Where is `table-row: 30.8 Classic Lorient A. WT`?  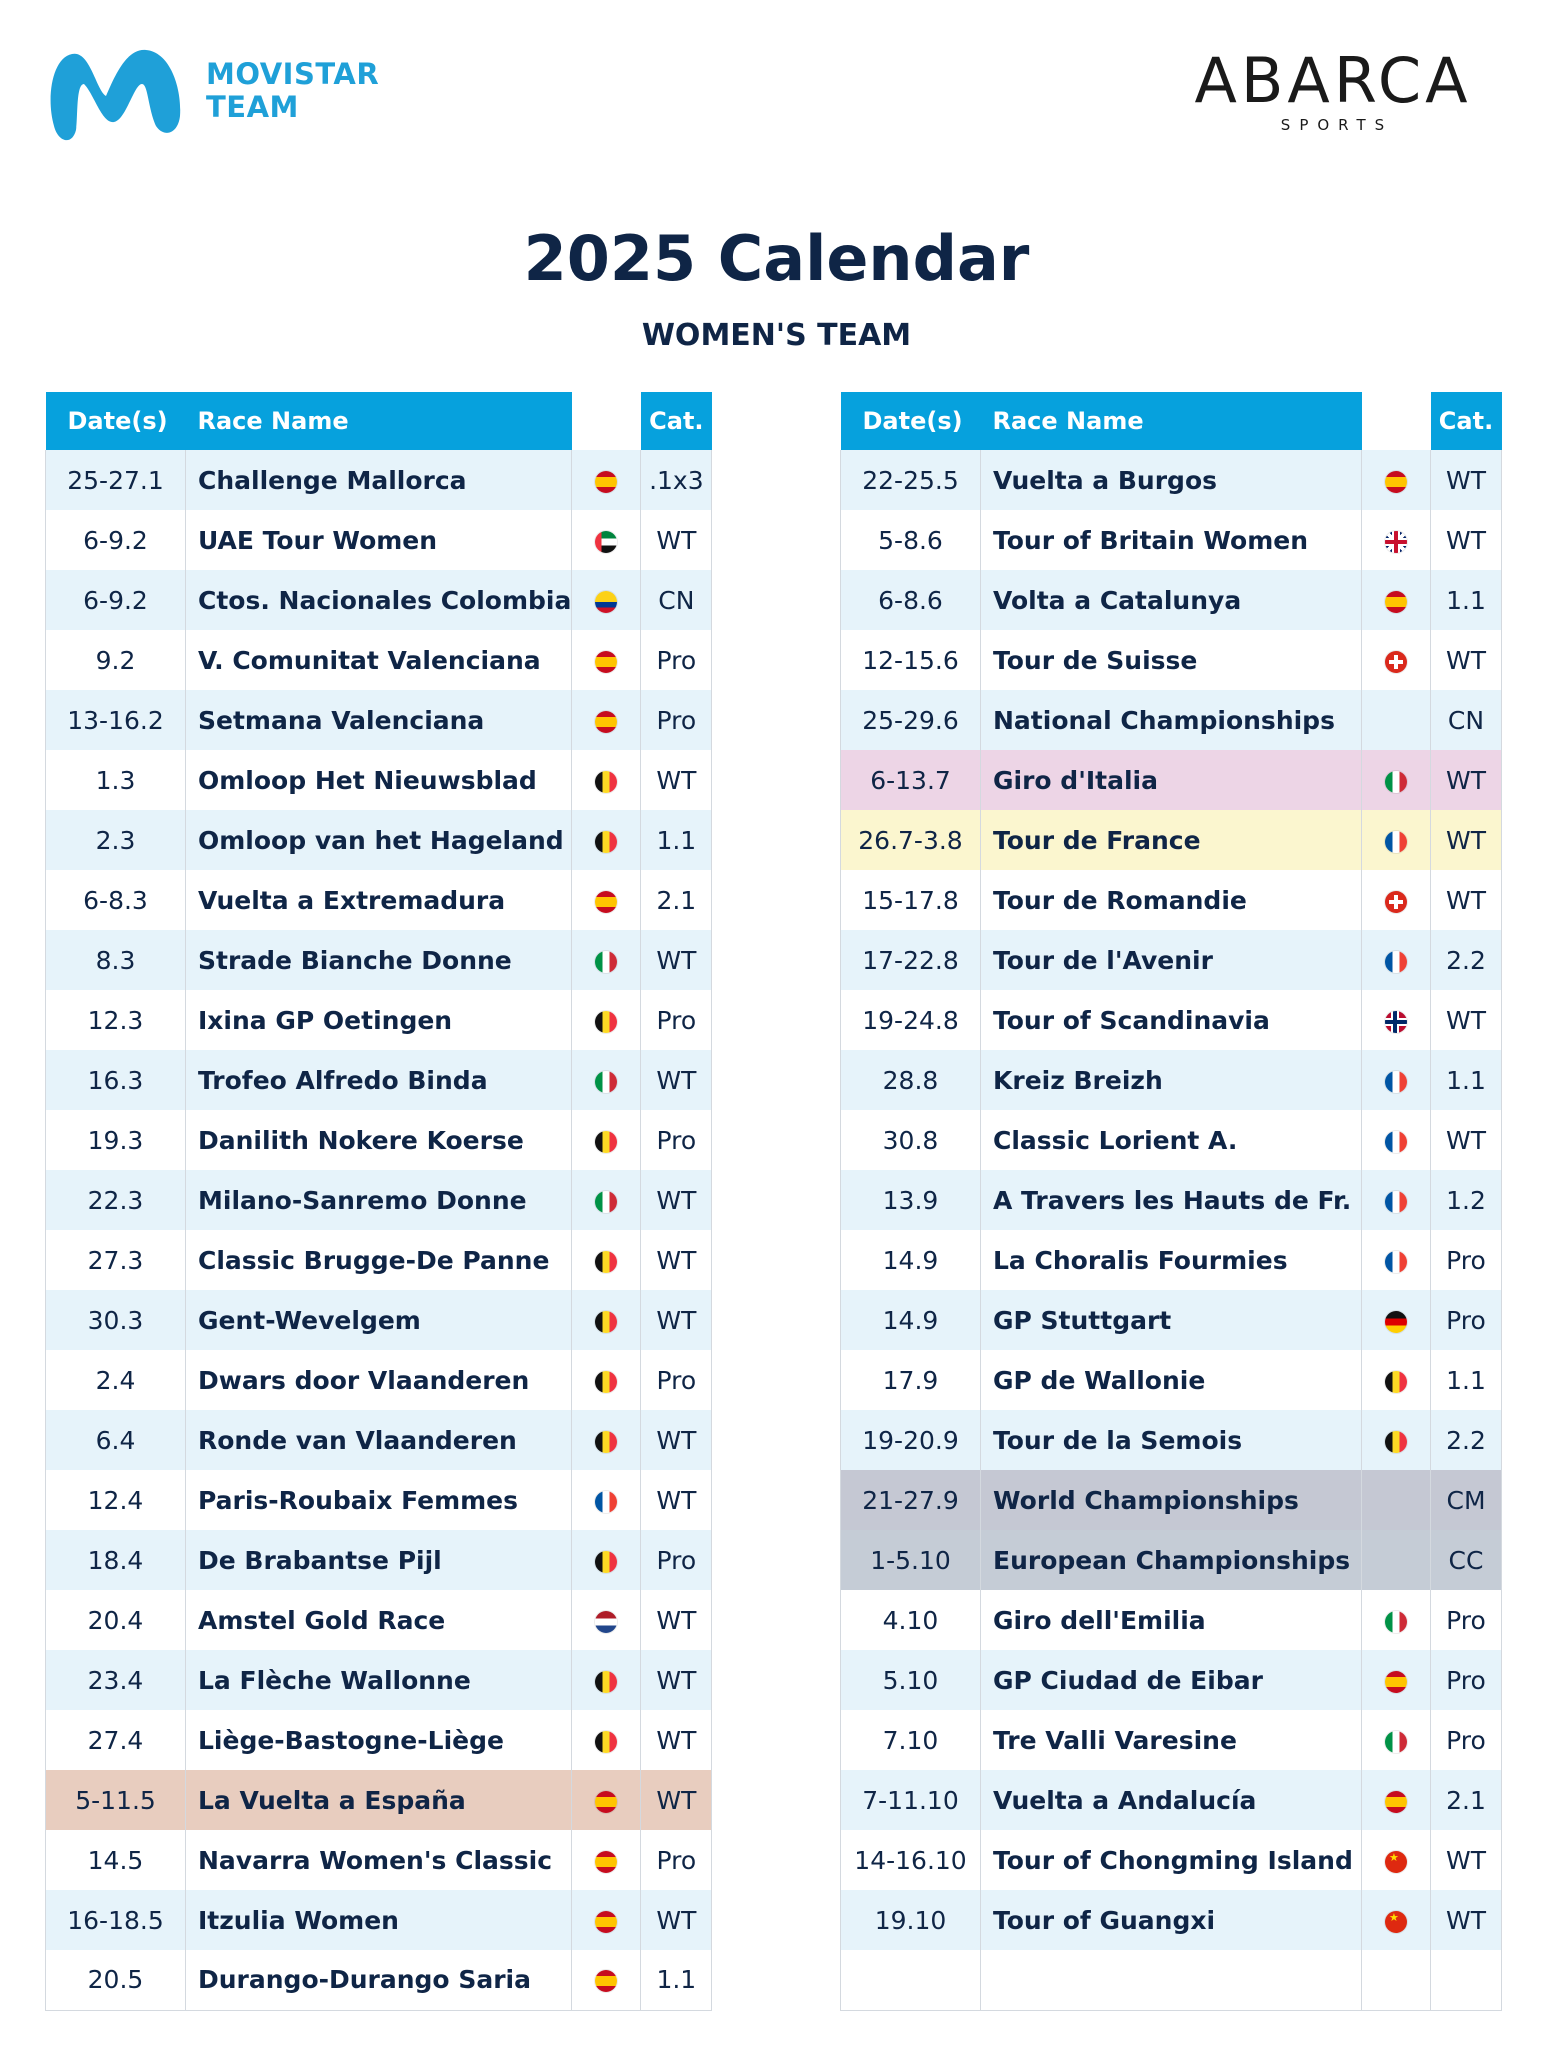
table-row: 30.8 Classic Lorient A. WT is located at coordinates (1171, 1140).